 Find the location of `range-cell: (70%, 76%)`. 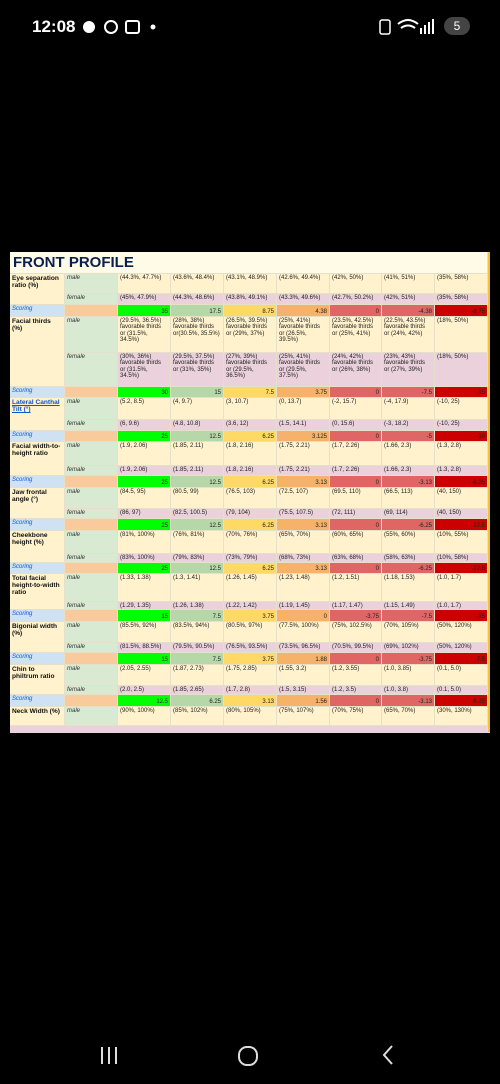

range-cell: (70%, 76%) is located at coordinates (250, 542).